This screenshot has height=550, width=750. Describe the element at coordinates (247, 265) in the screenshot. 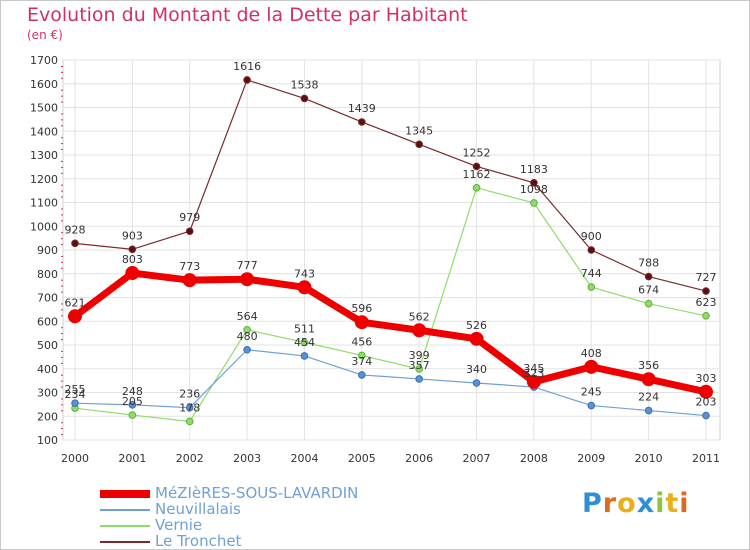

I see `series-3-data-label-2003: 777` at that location.